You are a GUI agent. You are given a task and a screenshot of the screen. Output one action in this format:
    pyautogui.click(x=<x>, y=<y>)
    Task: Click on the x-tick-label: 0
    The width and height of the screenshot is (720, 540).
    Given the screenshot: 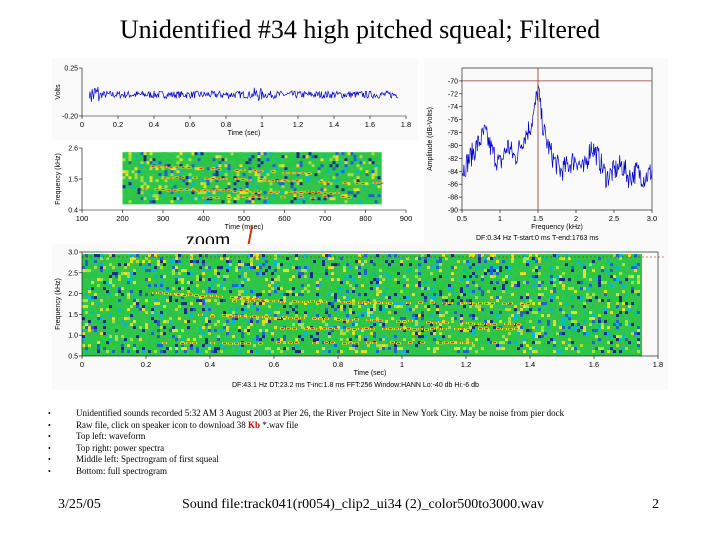 What is the action you would take?
    pyautogui.click(x=82, y=364)
    